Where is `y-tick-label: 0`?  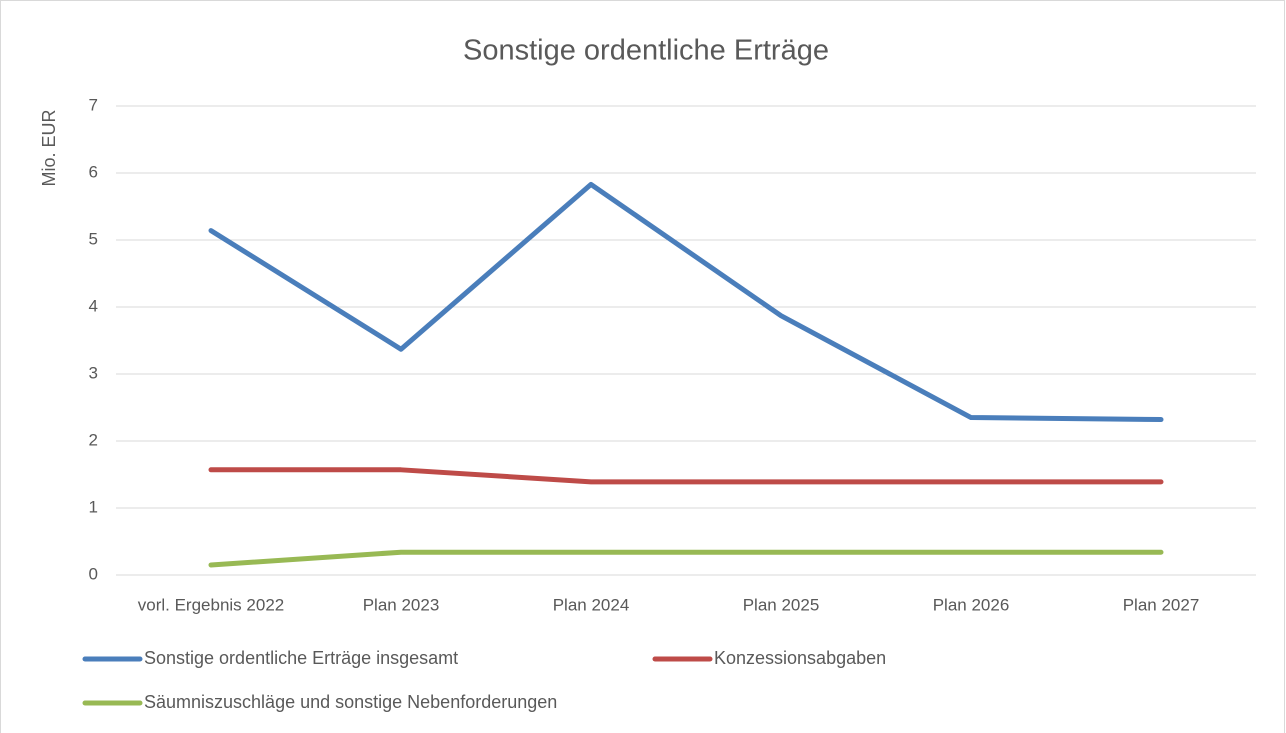
y-tick-label: 0 is located at coordinates (93, 573).